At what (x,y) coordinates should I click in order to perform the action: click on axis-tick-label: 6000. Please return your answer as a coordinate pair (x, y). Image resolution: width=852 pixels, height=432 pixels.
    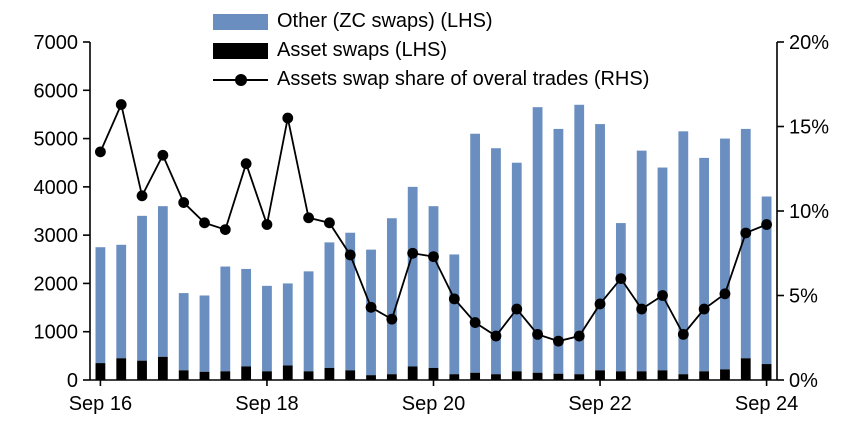
    Looking at the image, I should click on (56, 91).